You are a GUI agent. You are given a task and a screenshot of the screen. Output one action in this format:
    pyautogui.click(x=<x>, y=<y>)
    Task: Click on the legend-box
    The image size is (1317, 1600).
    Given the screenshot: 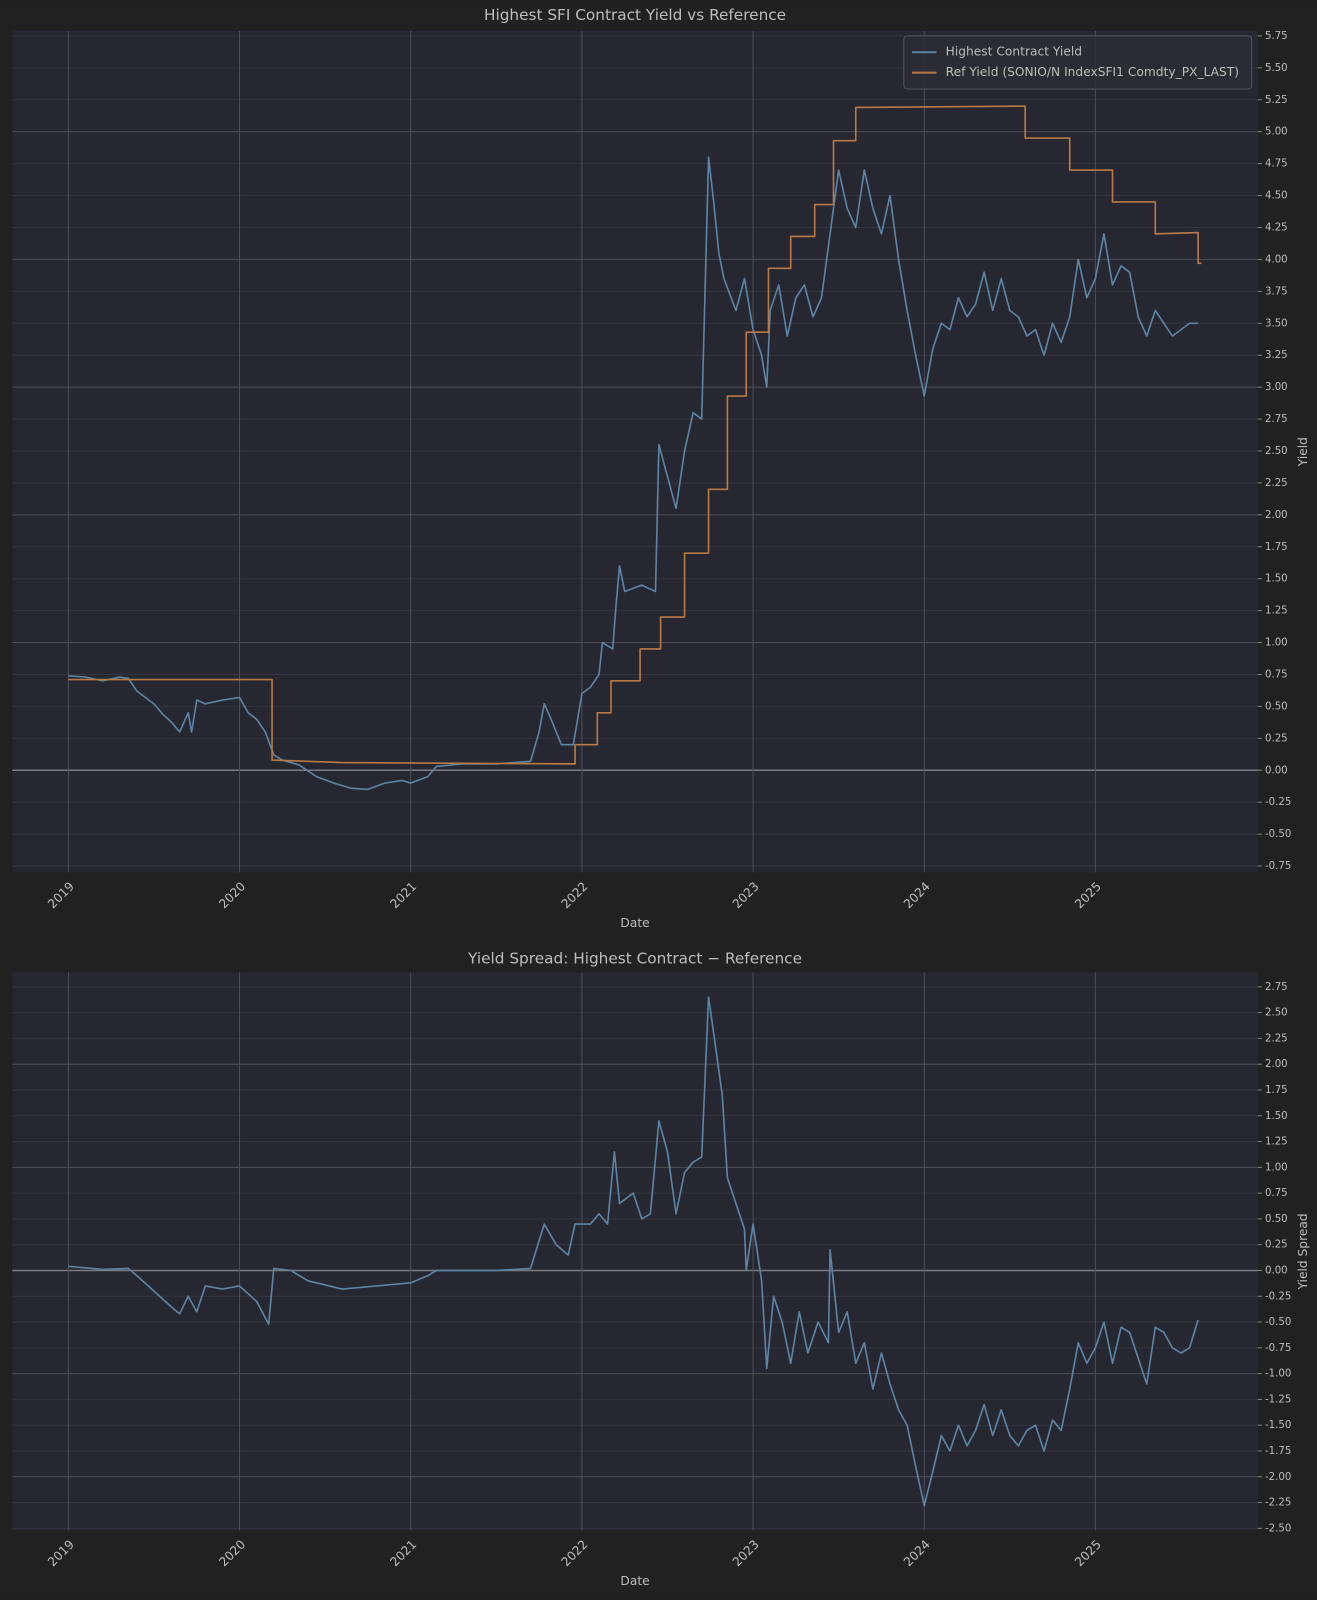 What is the action you would take?
    pyautogui.click(x=1078, y=62)
    